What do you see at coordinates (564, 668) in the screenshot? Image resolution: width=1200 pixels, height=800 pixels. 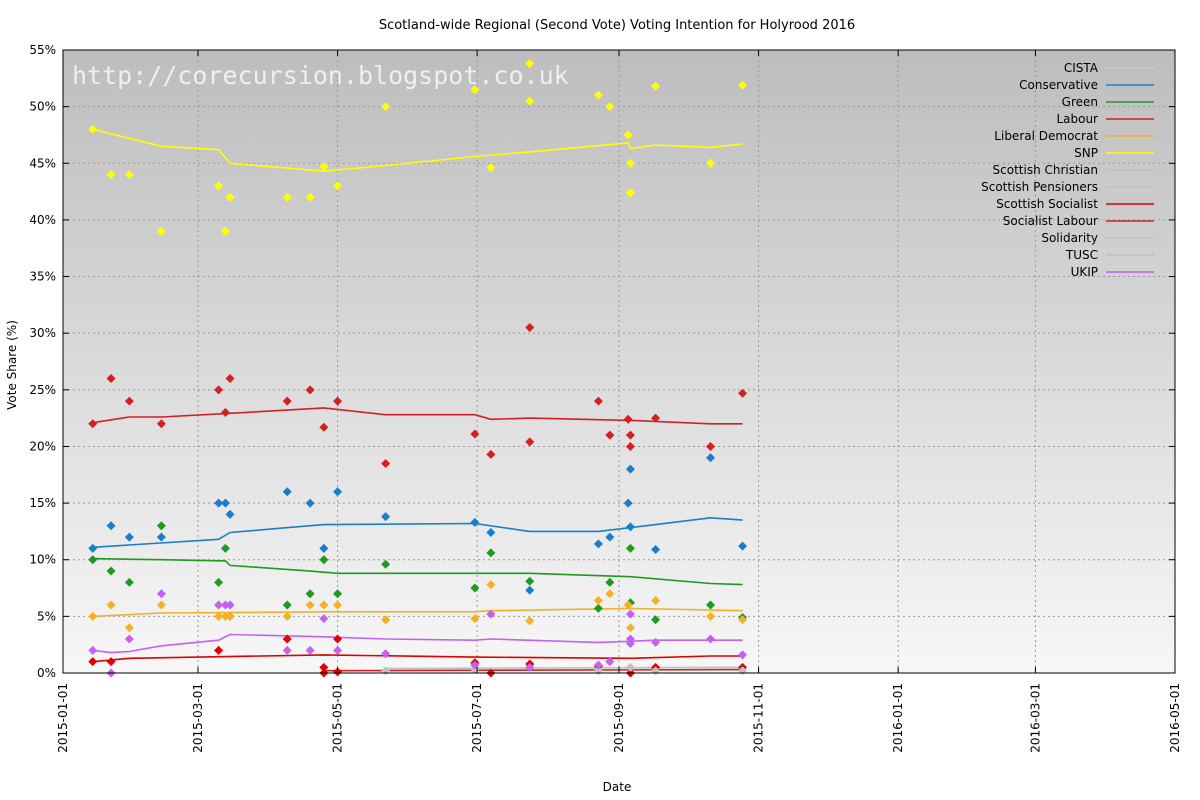 I see `trend-line-solidarity` at bounding box center [564, 668].